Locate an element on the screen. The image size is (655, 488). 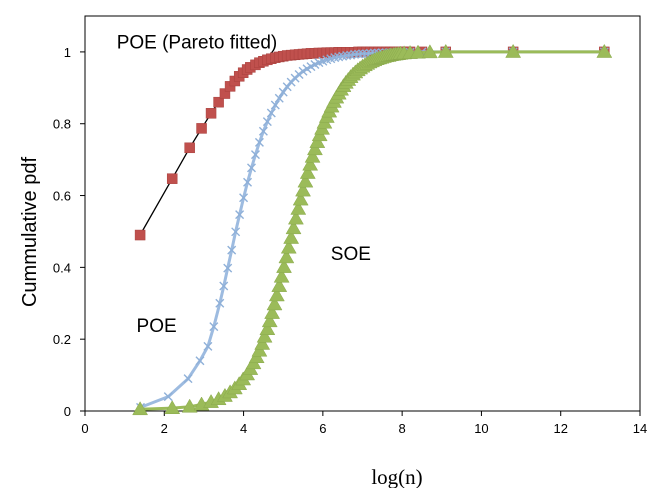
y-tick-label: 0.6 is located at coordinates (62, 196).